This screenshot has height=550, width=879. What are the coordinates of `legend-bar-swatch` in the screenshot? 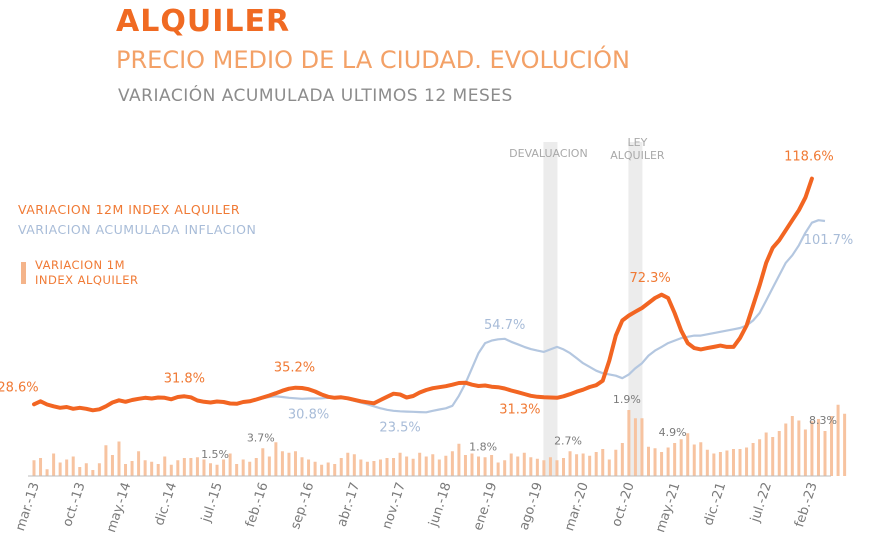 It's located at (23, 273).